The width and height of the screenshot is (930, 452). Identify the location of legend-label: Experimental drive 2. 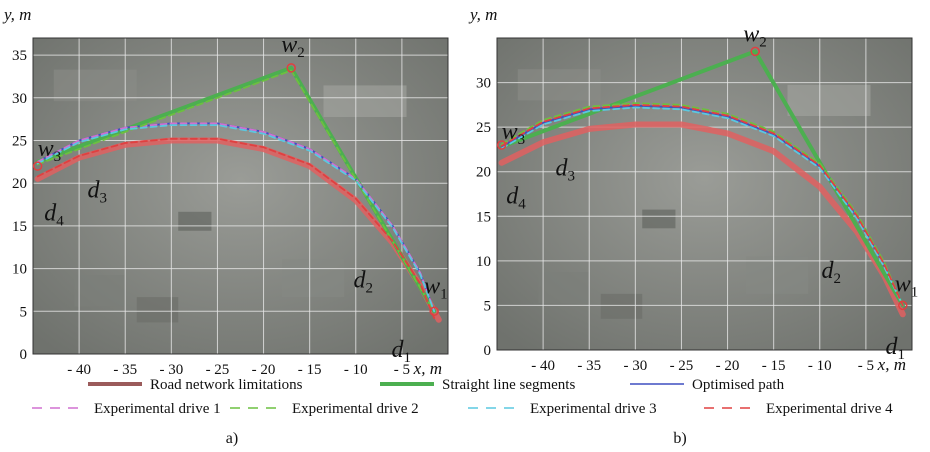
(355, 409).